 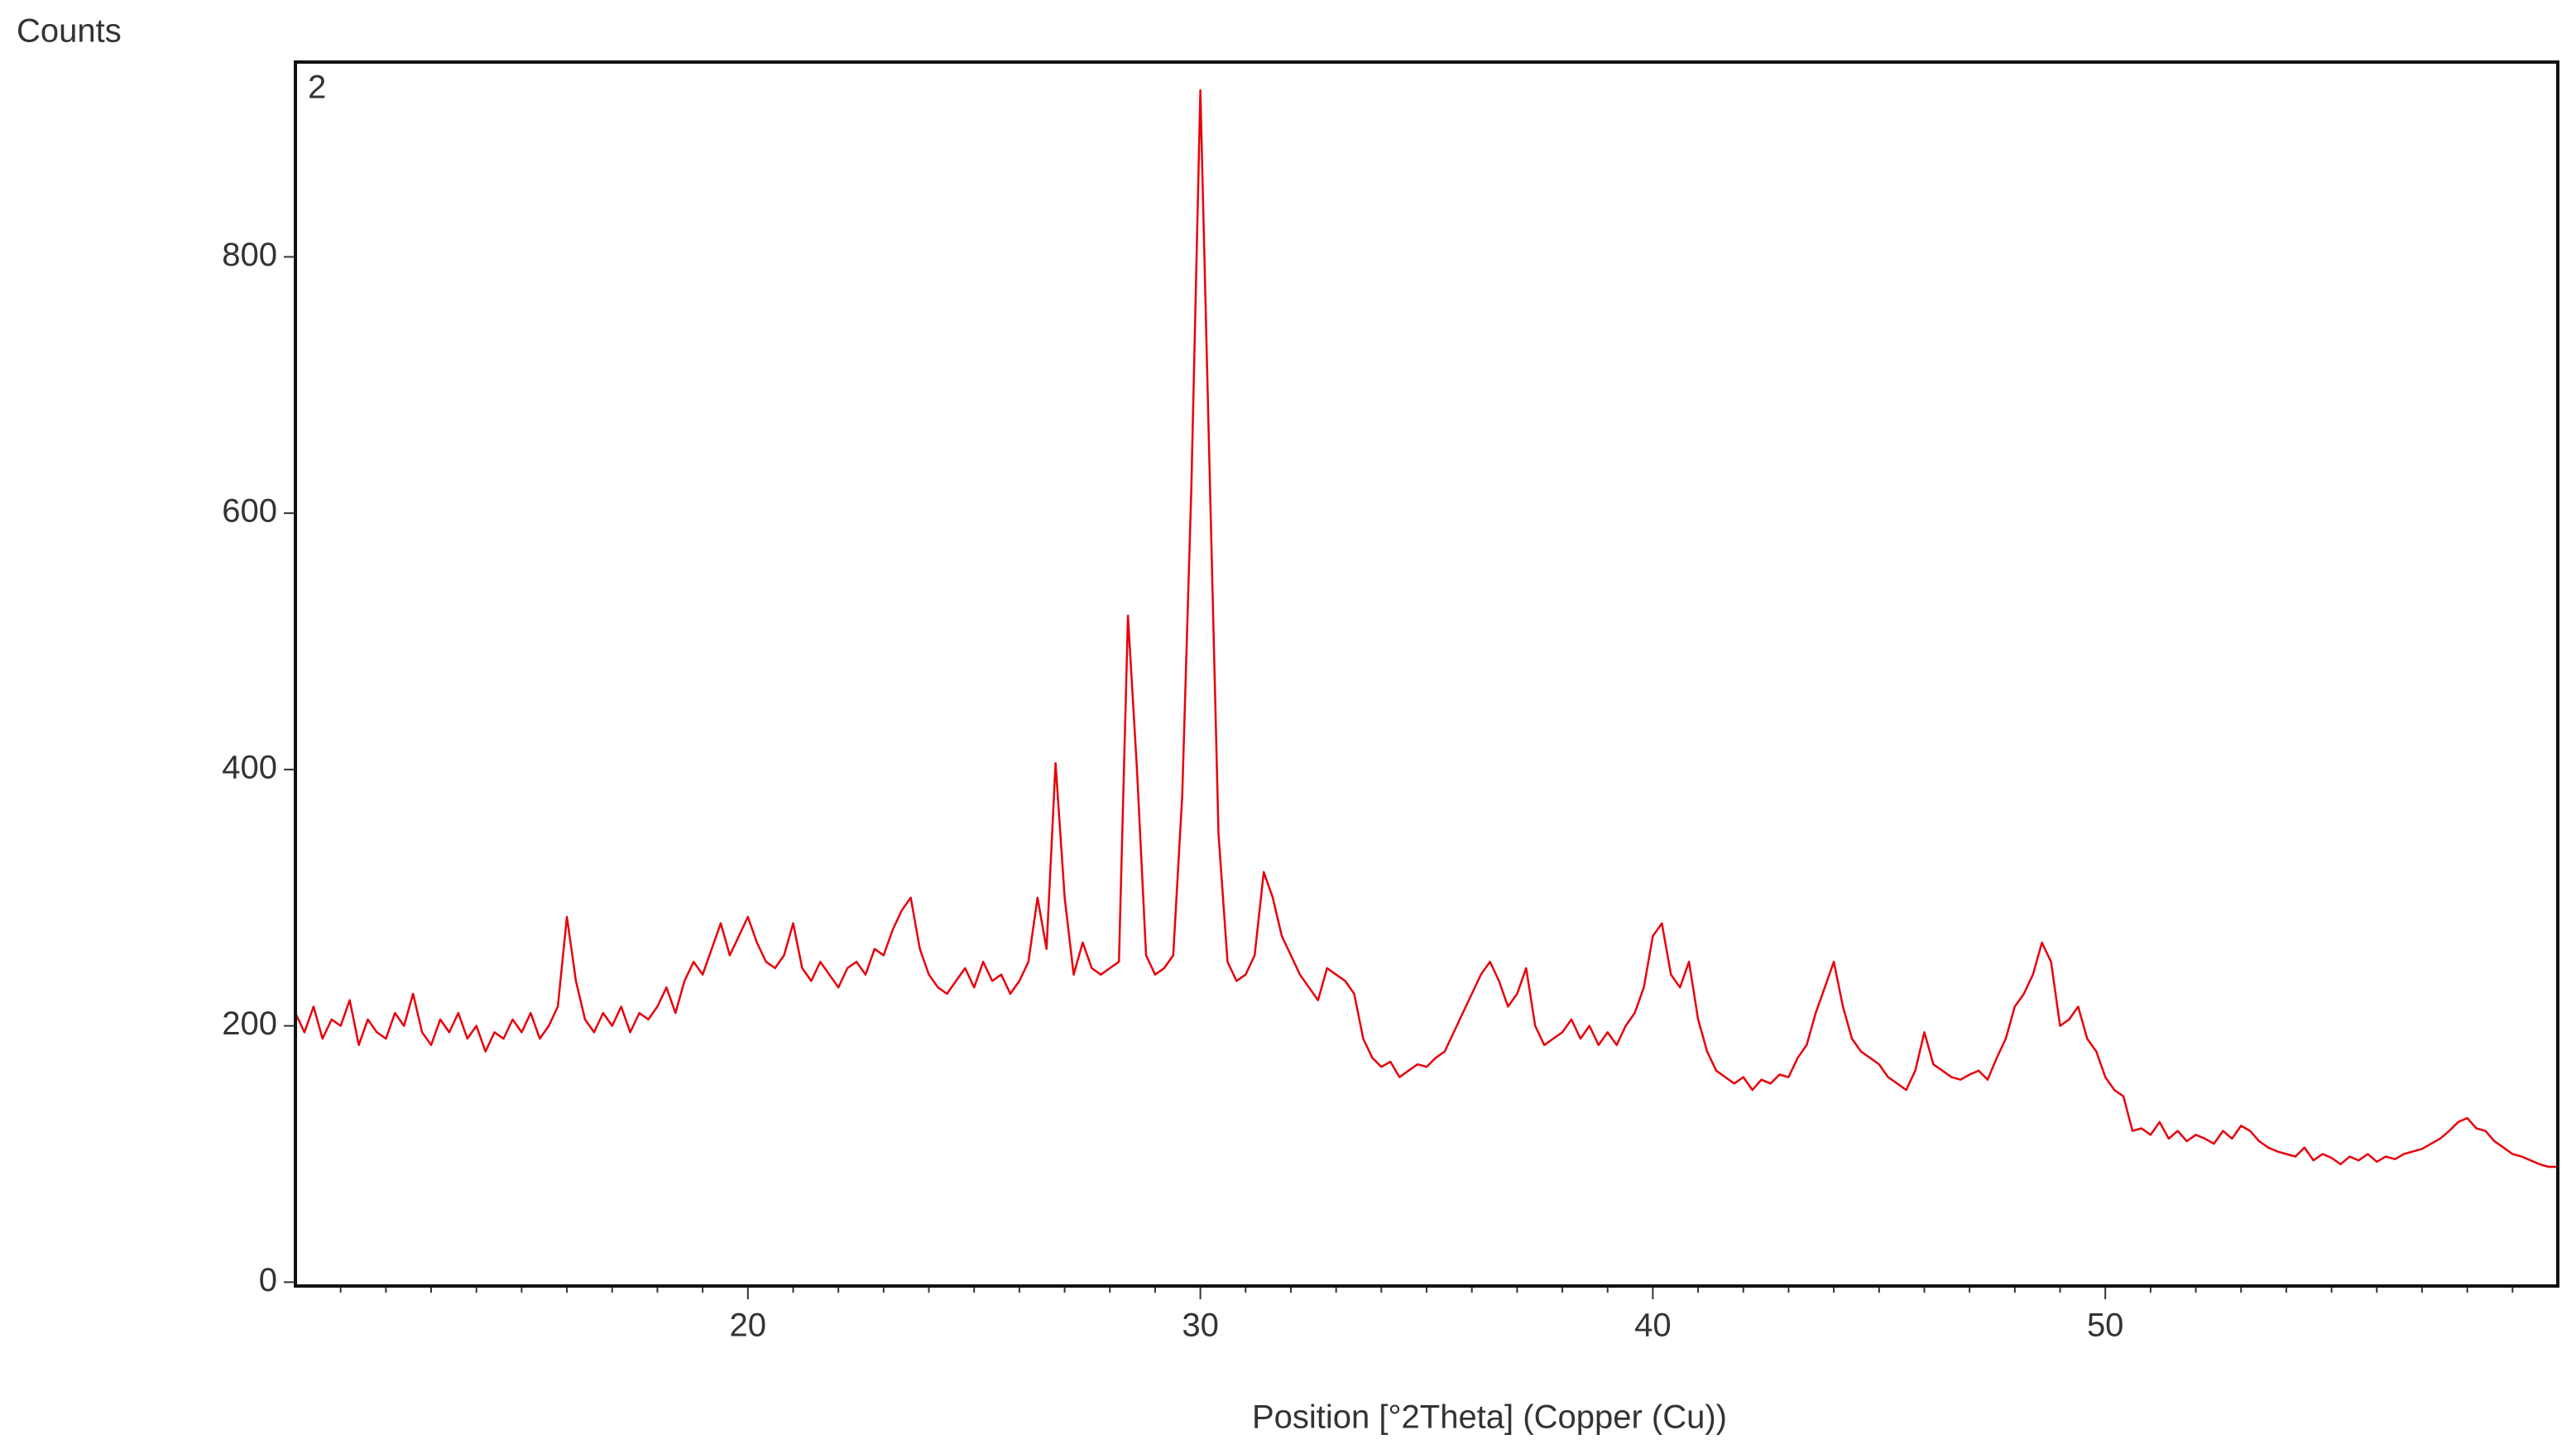 What do you see at coordinates (250, 1024) in the screenshot?
I see `y-tick-label: 200` at bounding box center [250, 1024].